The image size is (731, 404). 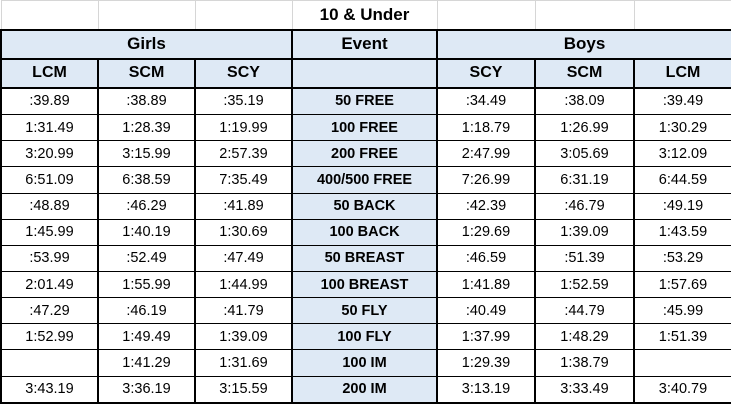 What do you see at coordinates (243, 180) in the screenshot?
I see `time-cell: 7:35.49` at bounding box center [243, 180].